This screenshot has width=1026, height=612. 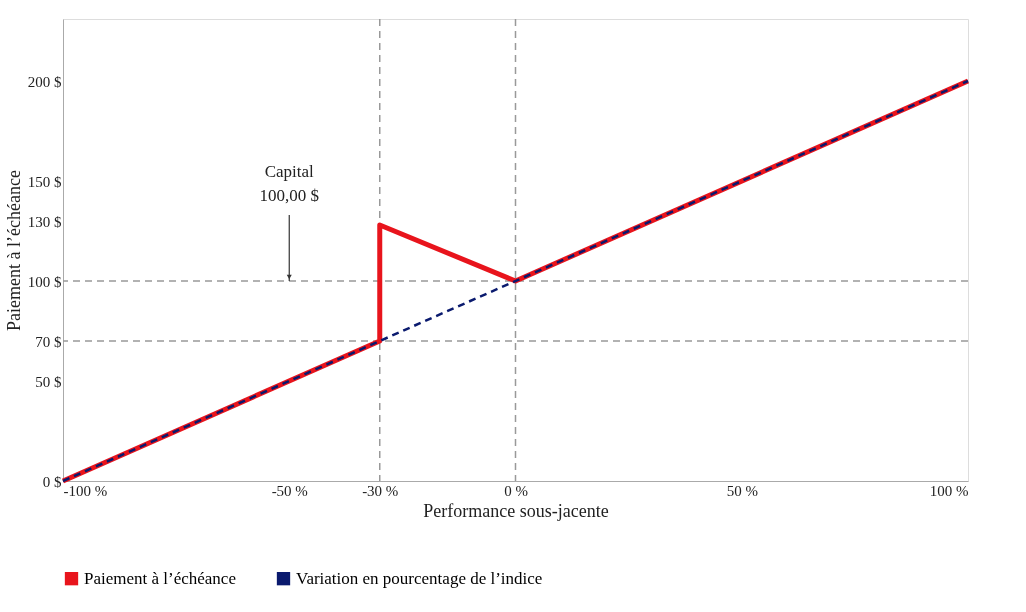 I want to click on y-tick-label: 50 $, so click(x=48, y=381).